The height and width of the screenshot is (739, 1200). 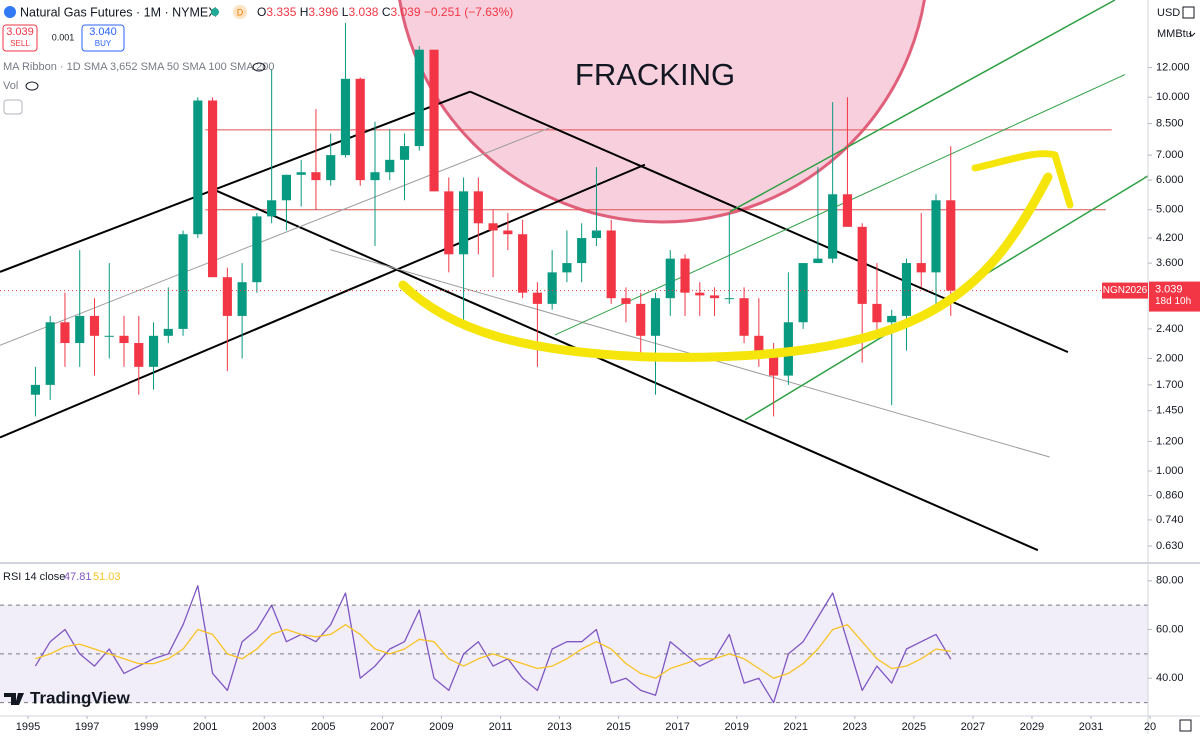 I want to click on fracking-zone, so click(x=662, y=112).